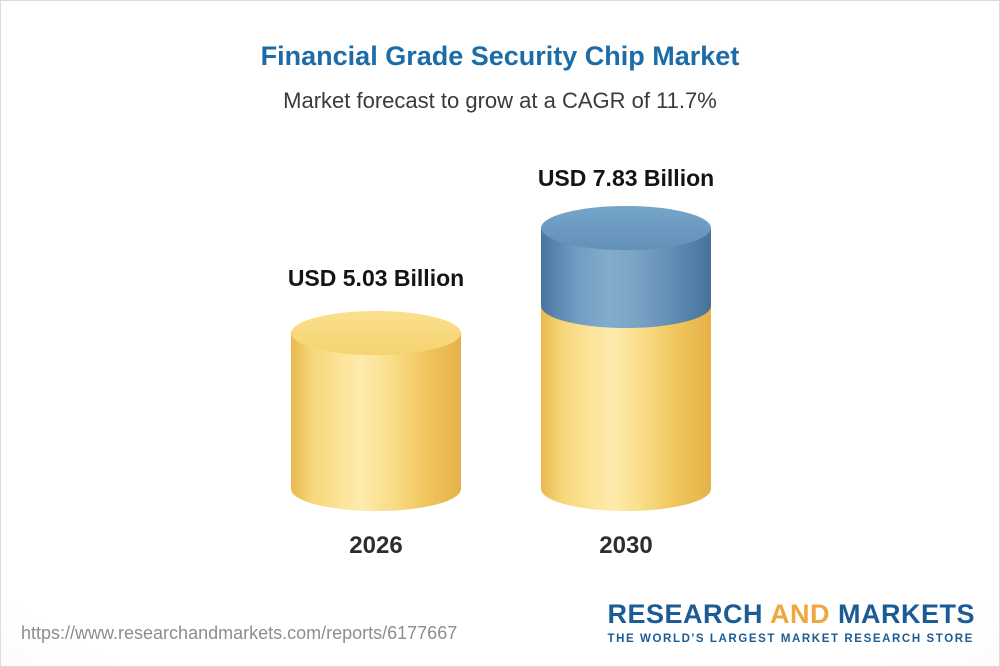 The image size is (1000, 667). I want to click on bar-cylinder-2026, so click(376, 411).